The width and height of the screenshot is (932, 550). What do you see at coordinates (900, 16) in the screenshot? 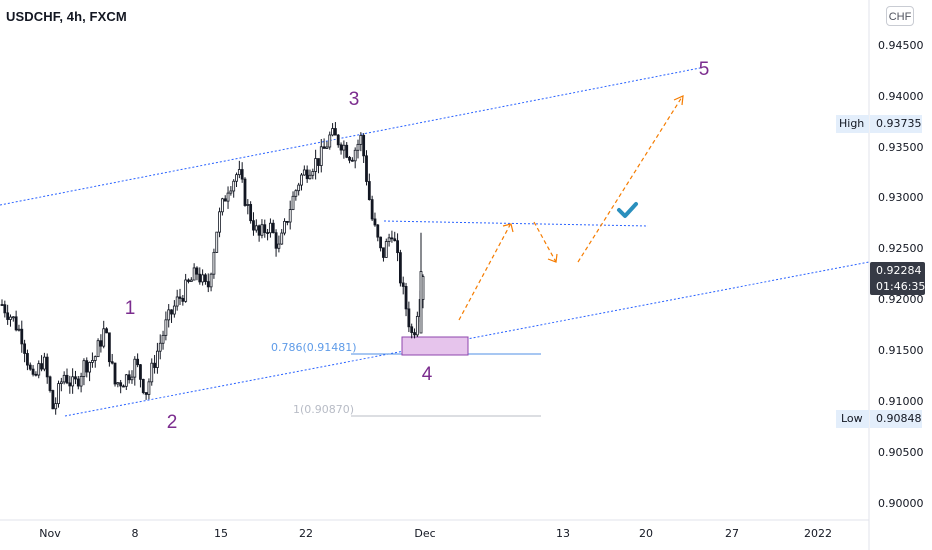
I see `currency-button: CHF` at bounding box center [900, 16].